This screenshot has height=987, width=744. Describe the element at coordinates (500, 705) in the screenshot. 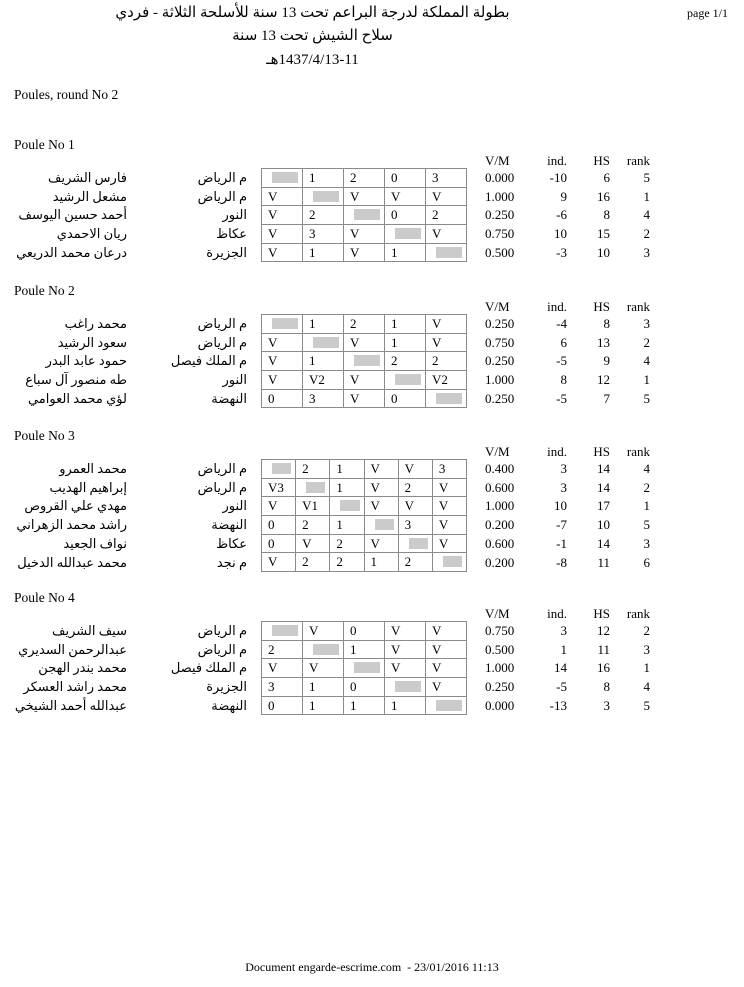

I see `stat-vm: 0.000` at that location.